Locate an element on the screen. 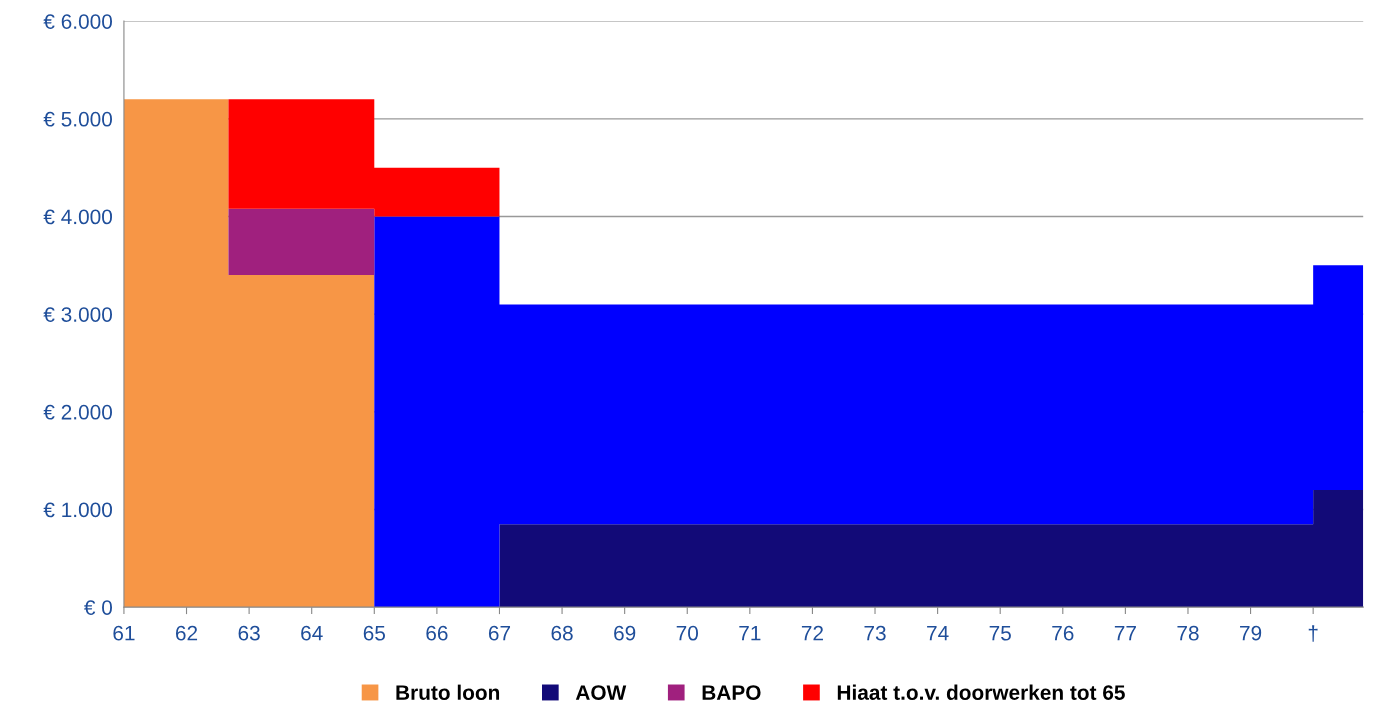  x-tick-label: 76 is located at coordinates (1063, 633).